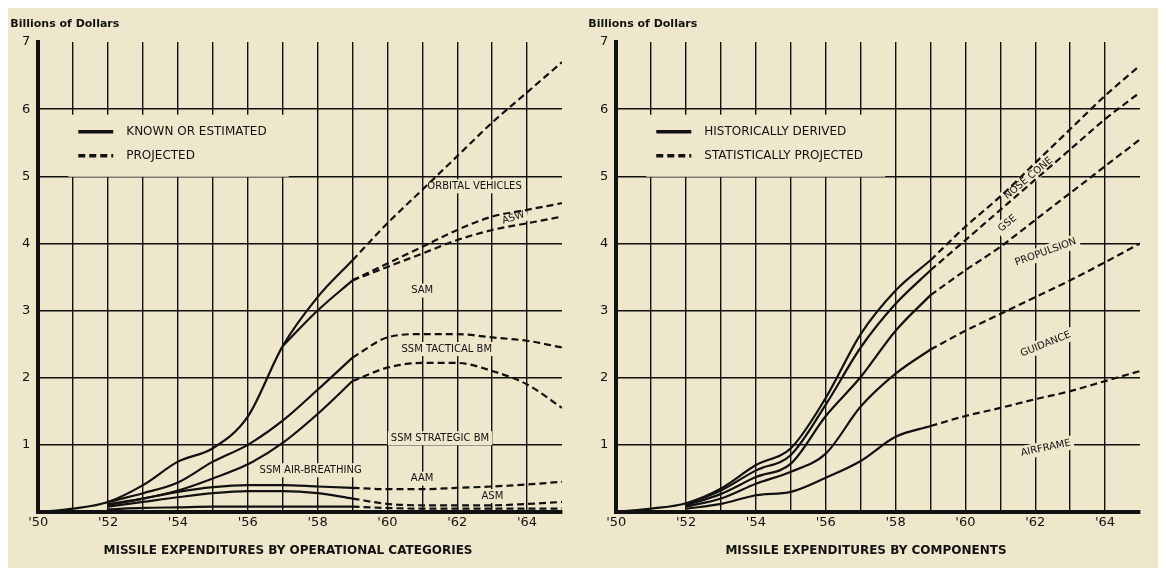 The height and width of the screenshot is (581, 1166). I want to click on text: MISSILE EXPENDITURES BY COMPONENTS, so click(866, 549).